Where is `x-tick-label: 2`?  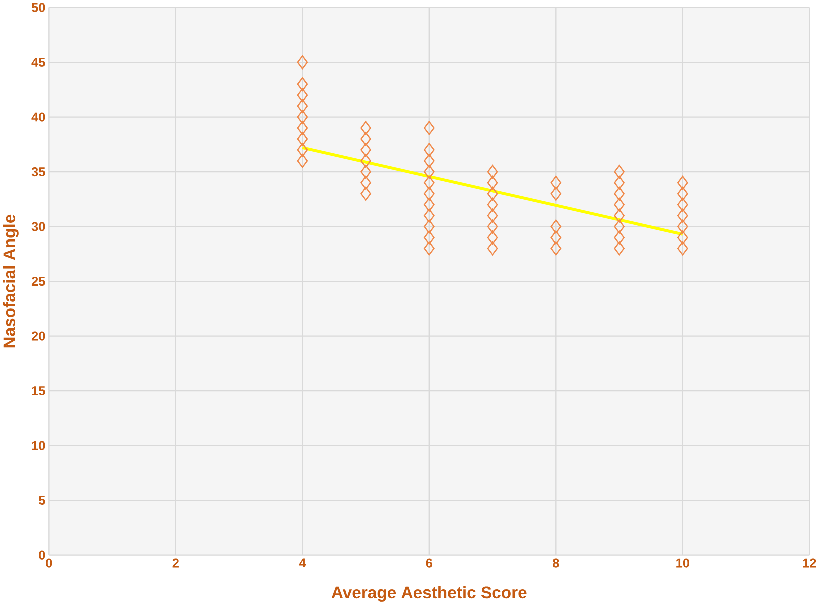 x-tick-label: 2 is located at coordinates (175, 563).